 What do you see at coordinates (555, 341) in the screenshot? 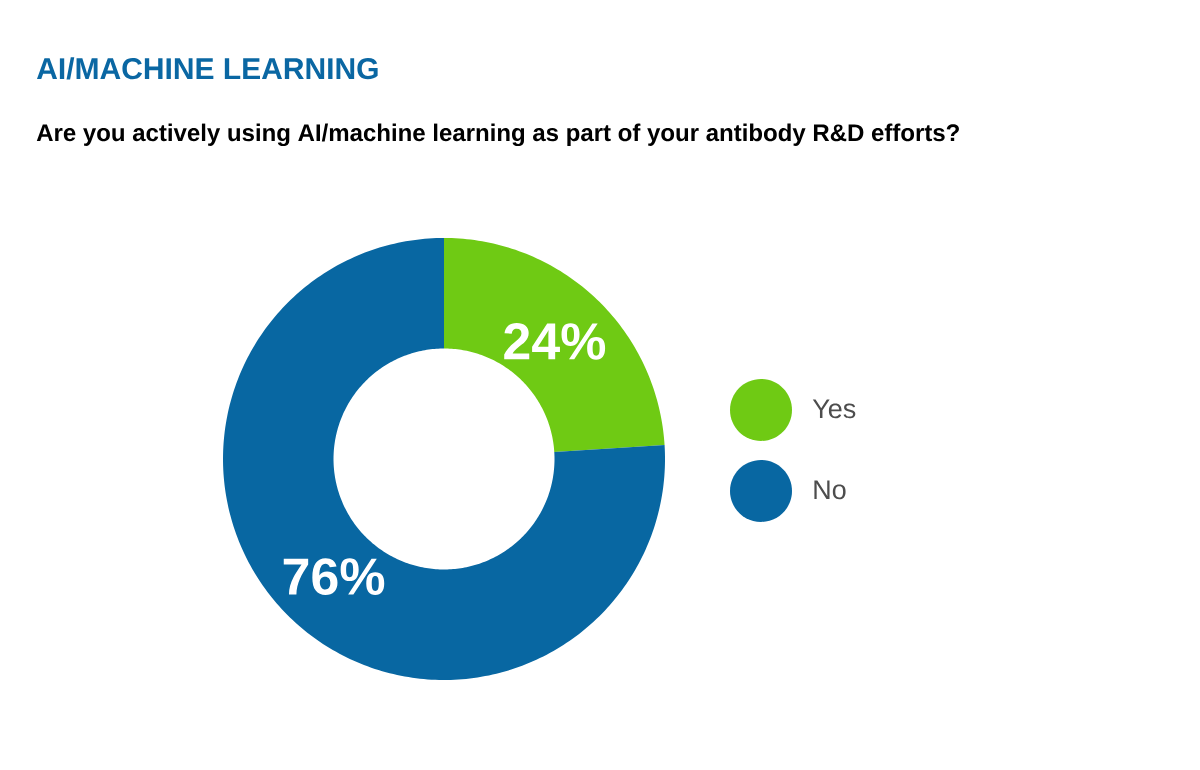
I see `data-label: 24%` at bounding box center [555, 341].